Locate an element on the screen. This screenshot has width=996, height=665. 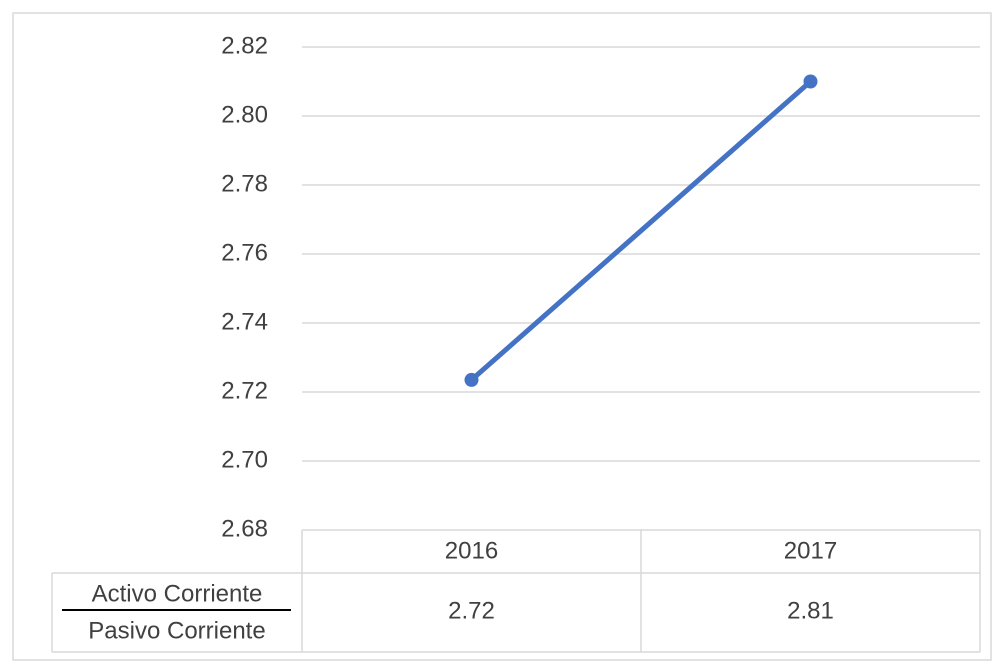
y-tick-label: 2.80 is located at coordinates (244, 114).